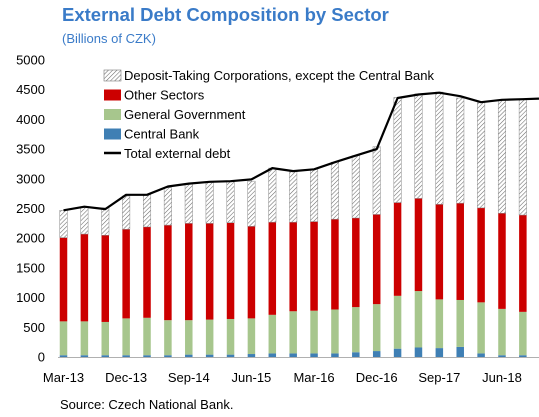 Image resolution: width=539 pixels, height=417 pixels. What do you see at coordinates (30, 297) in the screenshot?
I see `y-tick-label: 1000` at bounding box center [30, 297].